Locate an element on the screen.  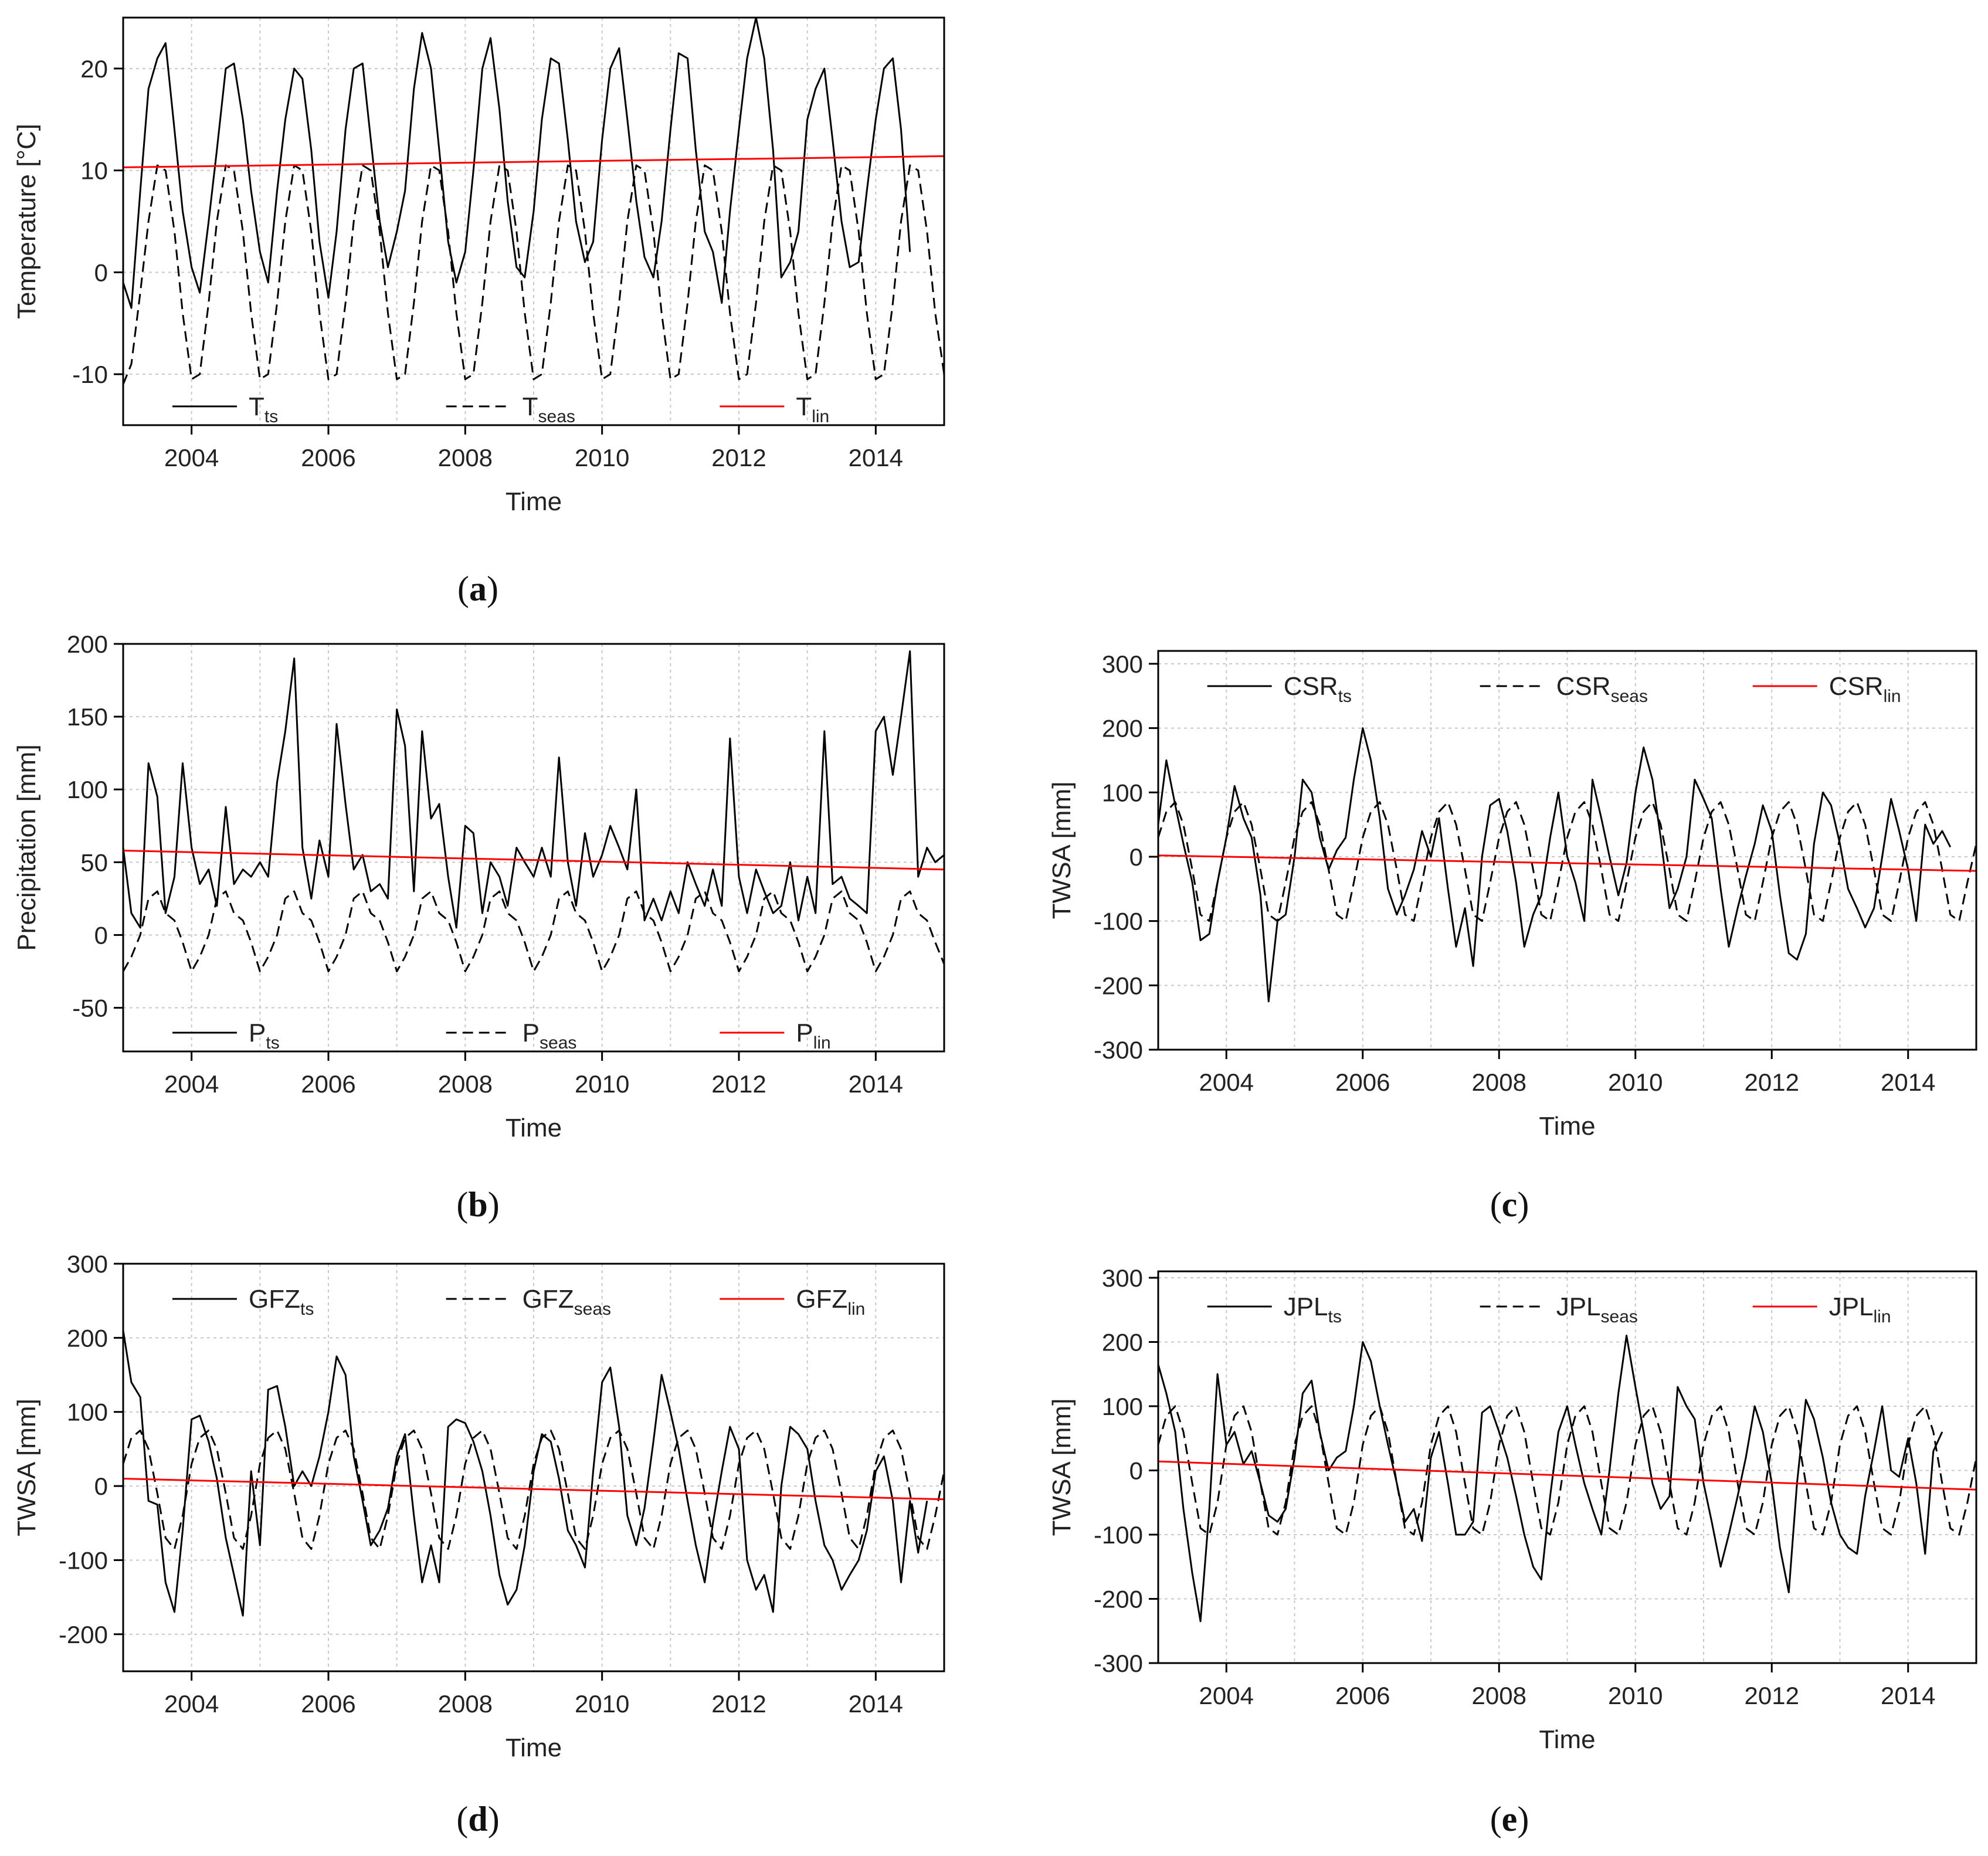
legend-seas-label: GFZseas is located at coordinates (567, 1302).